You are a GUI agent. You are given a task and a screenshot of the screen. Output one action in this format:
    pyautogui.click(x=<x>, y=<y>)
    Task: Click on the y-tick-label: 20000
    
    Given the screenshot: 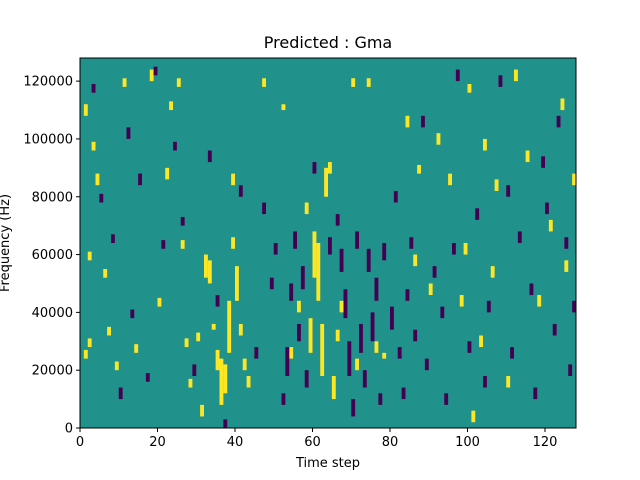 What is the action you would take?
    pyautogui.click(x=52, y=371)
    